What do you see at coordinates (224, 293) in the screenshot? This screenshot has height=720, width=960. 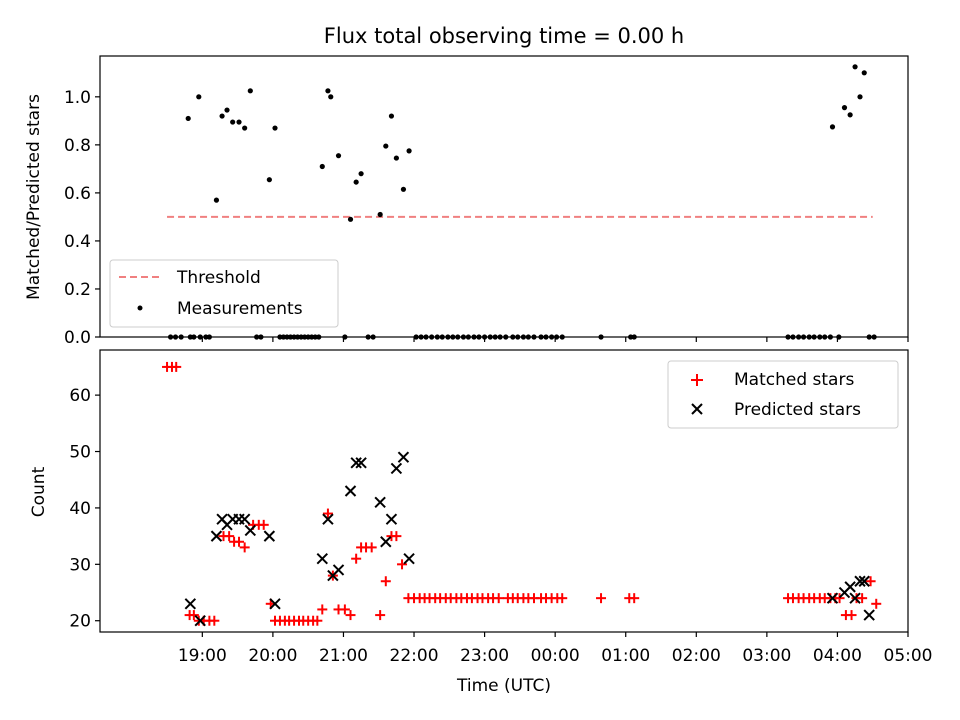 I see `top-legend-box` at bounding box center [224, 293].